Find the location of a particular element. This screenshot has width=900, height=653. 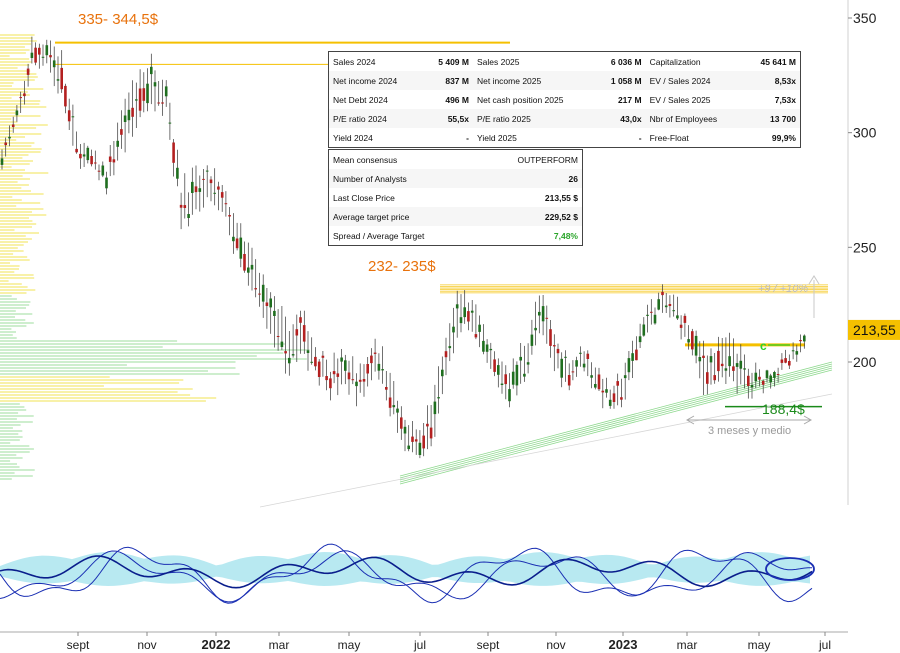

oscillator-signal-line is located at coordinates (406, 572).